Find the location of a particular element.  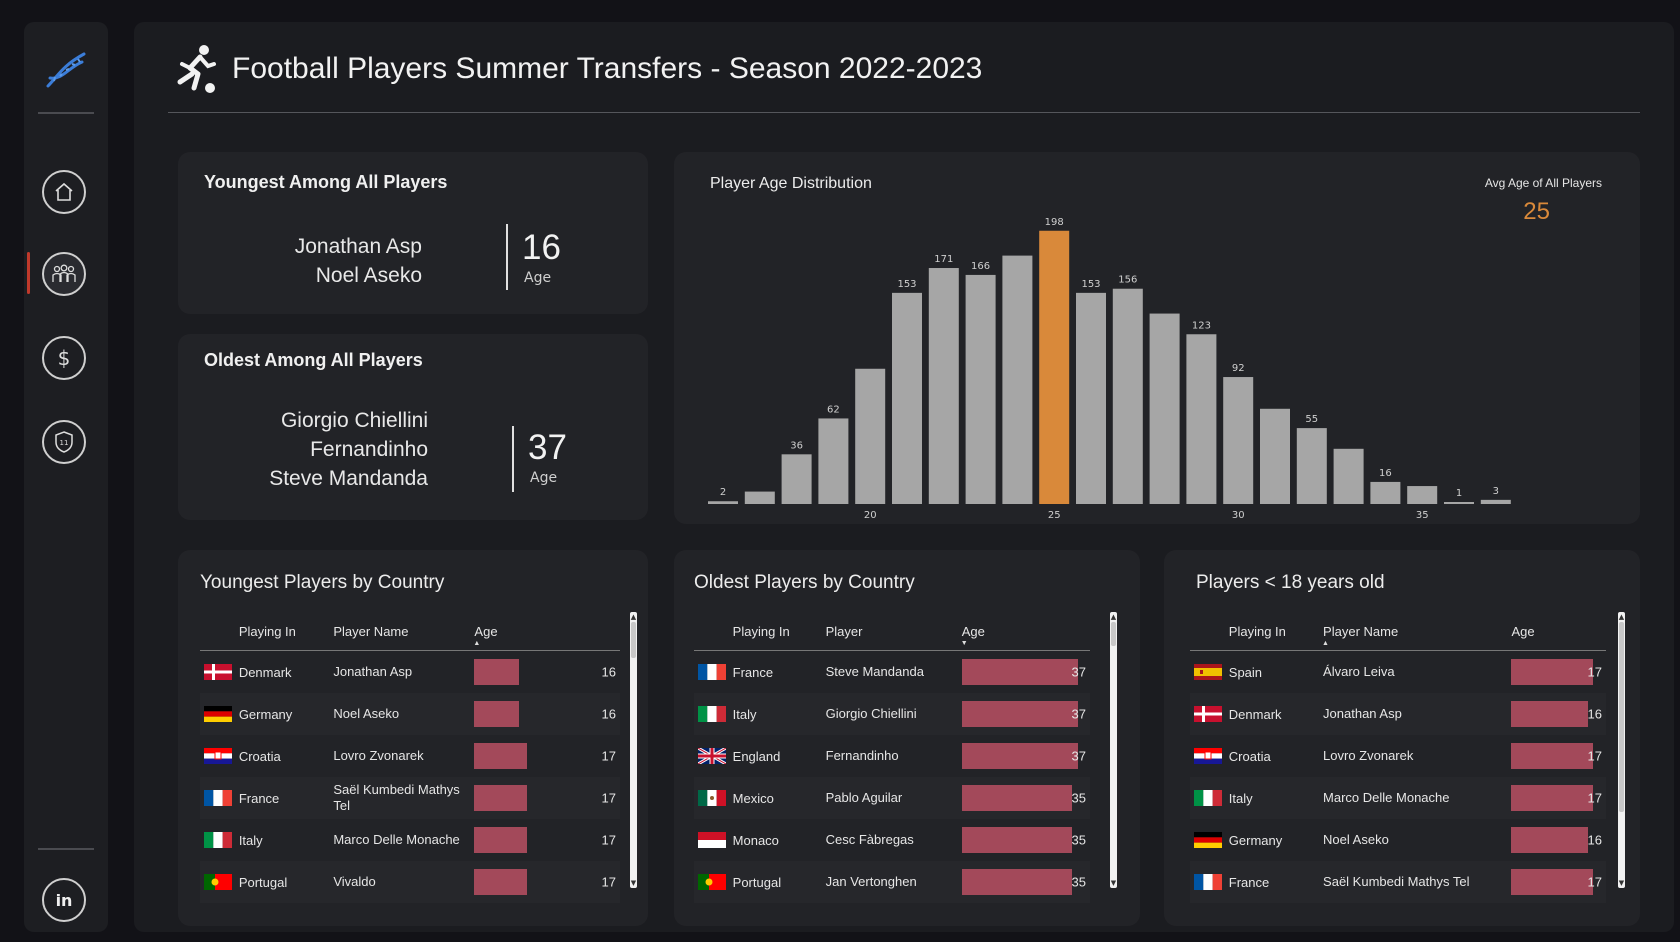

chart-data-label: 153 is located at coordinates (906, 284).